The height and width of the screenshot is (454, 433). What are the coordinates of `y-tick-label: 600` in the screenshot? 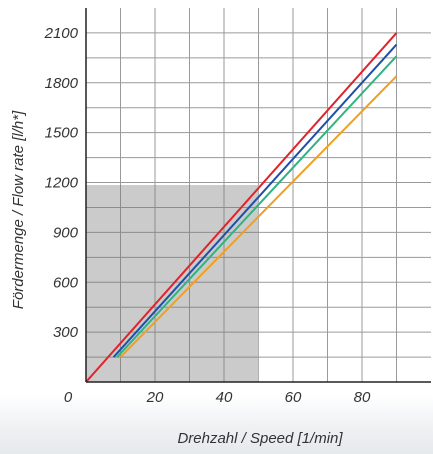 It's located at (66, 282).